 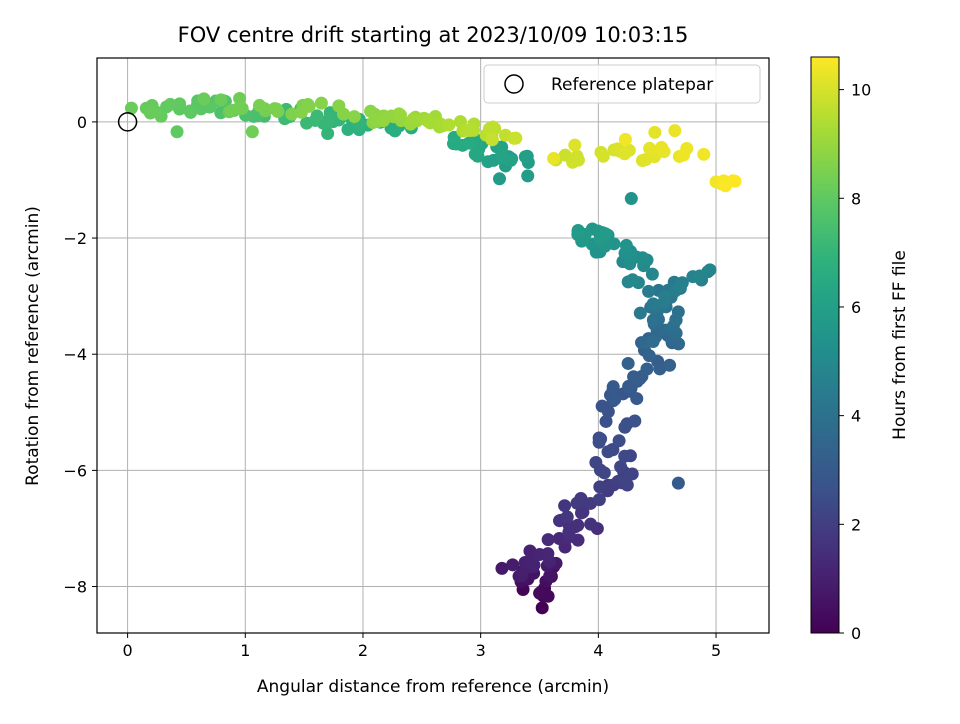 What do you see at coordinates (75, 470) in the screenshot?
I see `y-tick-label-3: −6` at bounding box center [75, 470].